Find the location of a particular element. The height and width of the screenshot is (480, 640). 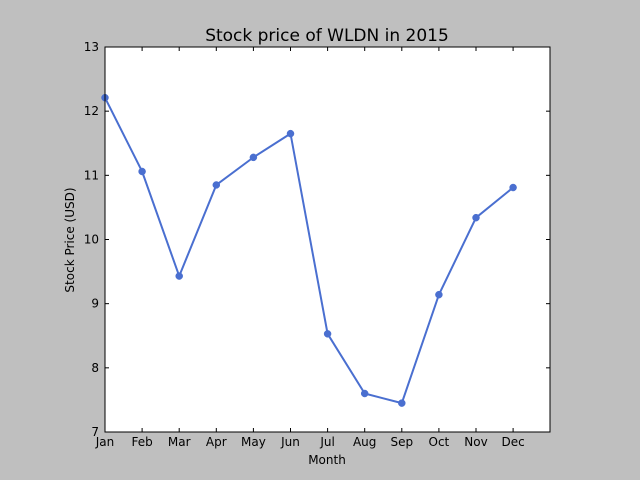

y-axis-label: Stock Price (USD) is located at coordinates (70, 239).